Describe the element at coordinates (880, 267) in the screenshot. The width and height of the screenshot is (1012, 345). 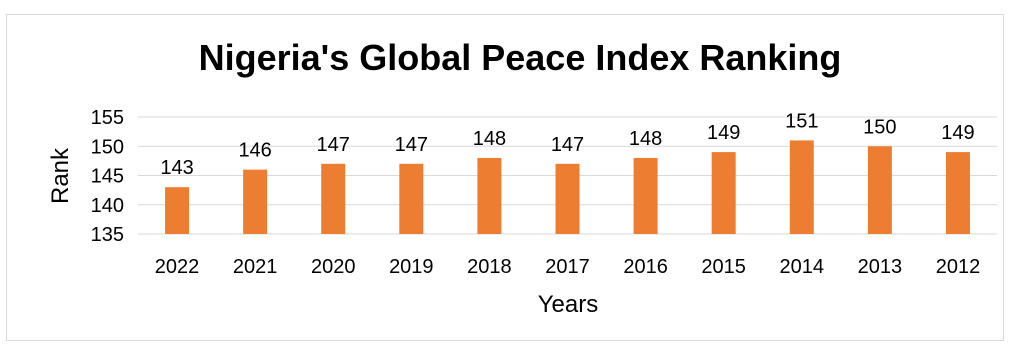
I see `x-tick-label-2013: 2013` at that location.